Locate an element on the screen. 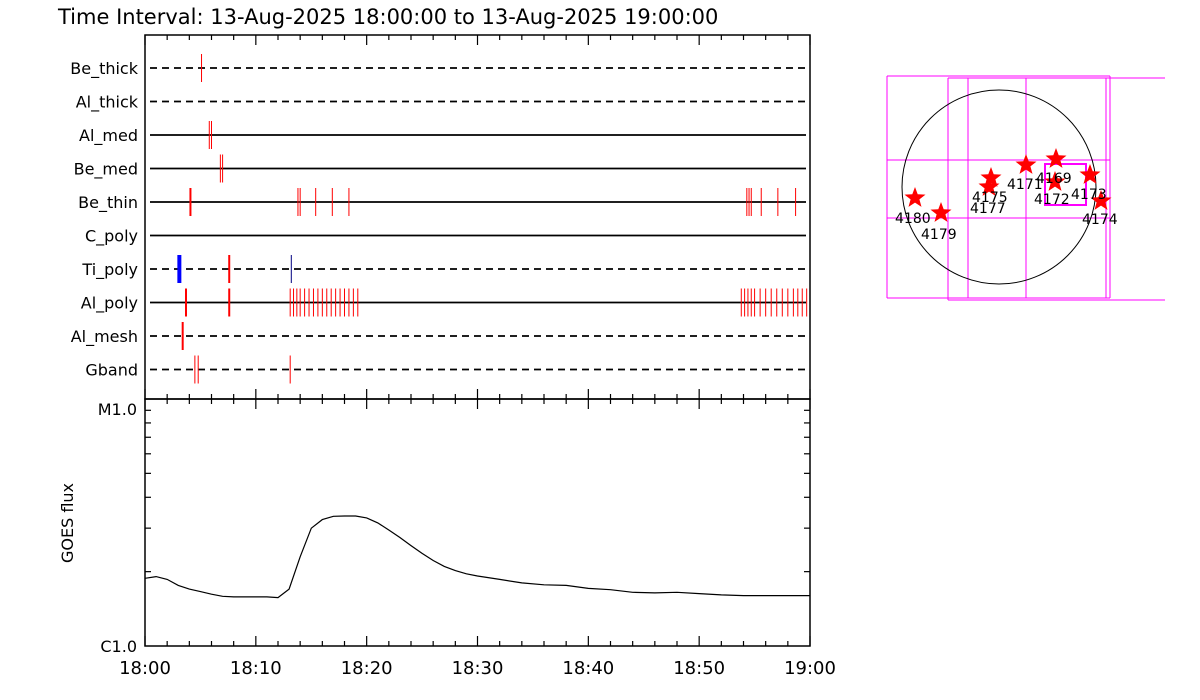 The height and width of the screenshot is (700, 1200). timeline-row-al-poly: Al_poly is located at coordinates (444, 302).